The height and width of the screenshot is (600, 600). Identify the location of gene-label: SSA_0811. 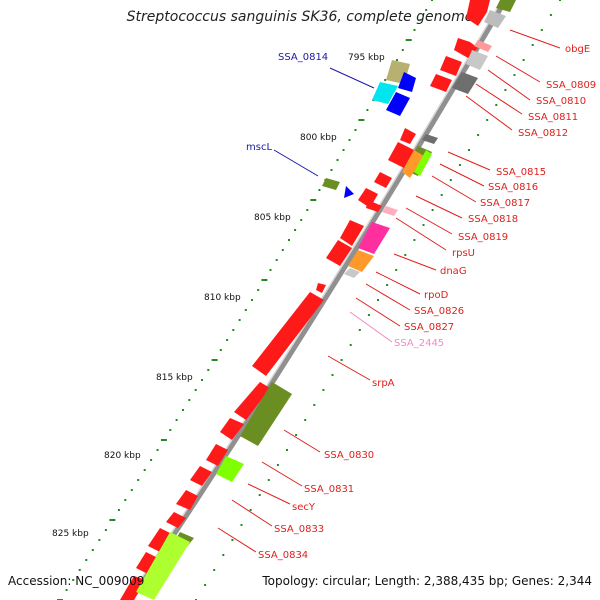
(553, 117).